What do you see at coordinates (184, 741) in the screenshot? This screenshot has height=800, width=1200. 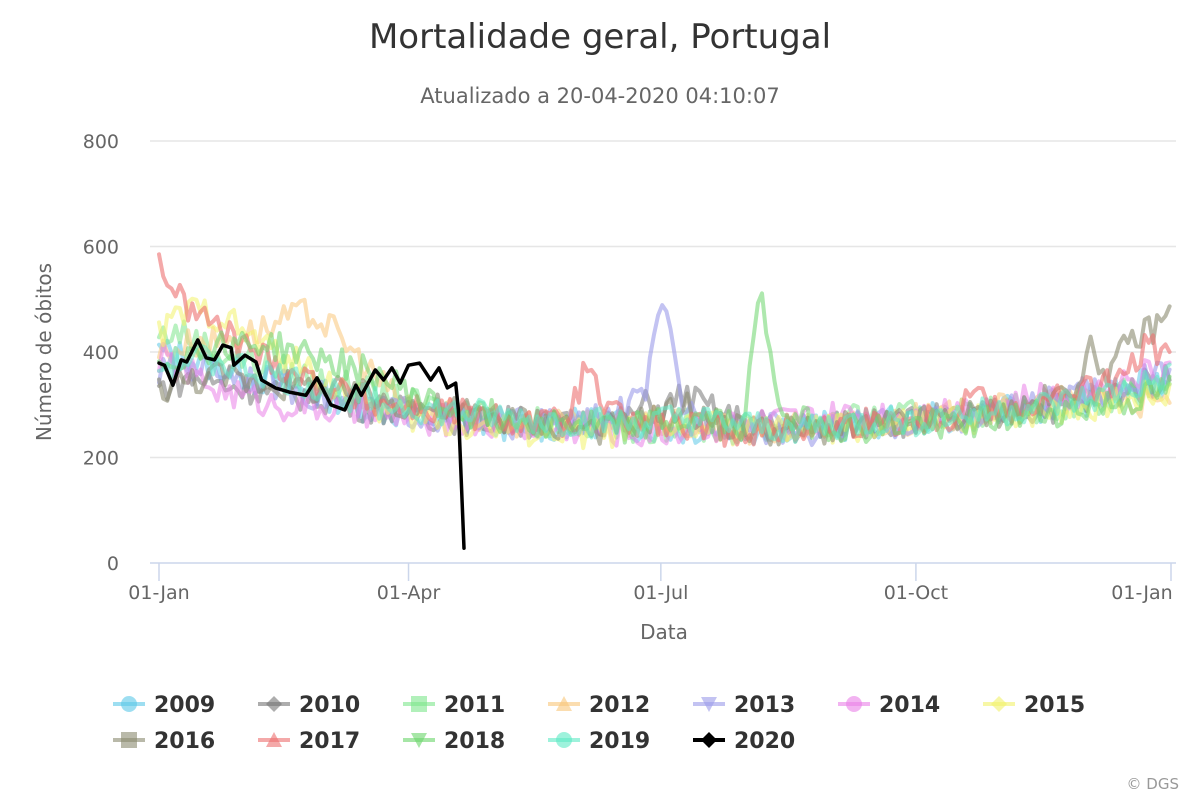 I see `legend-label: 2016` at bounding box center [184, 741].